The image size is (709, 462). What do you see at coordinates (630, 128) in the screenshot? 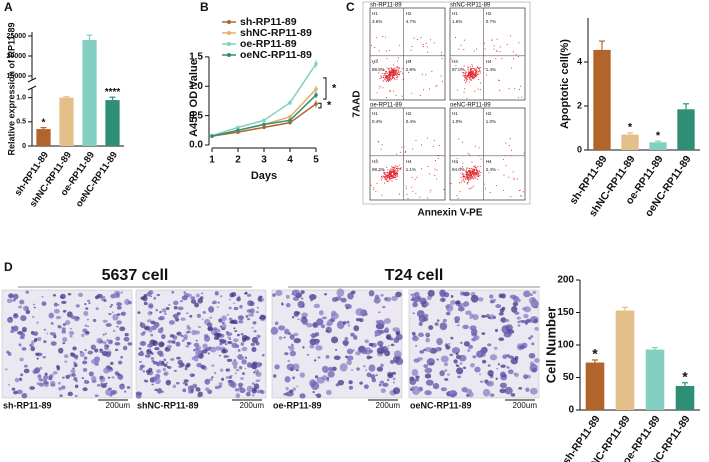
I see `significance: *` at bounding box center [630, 128].